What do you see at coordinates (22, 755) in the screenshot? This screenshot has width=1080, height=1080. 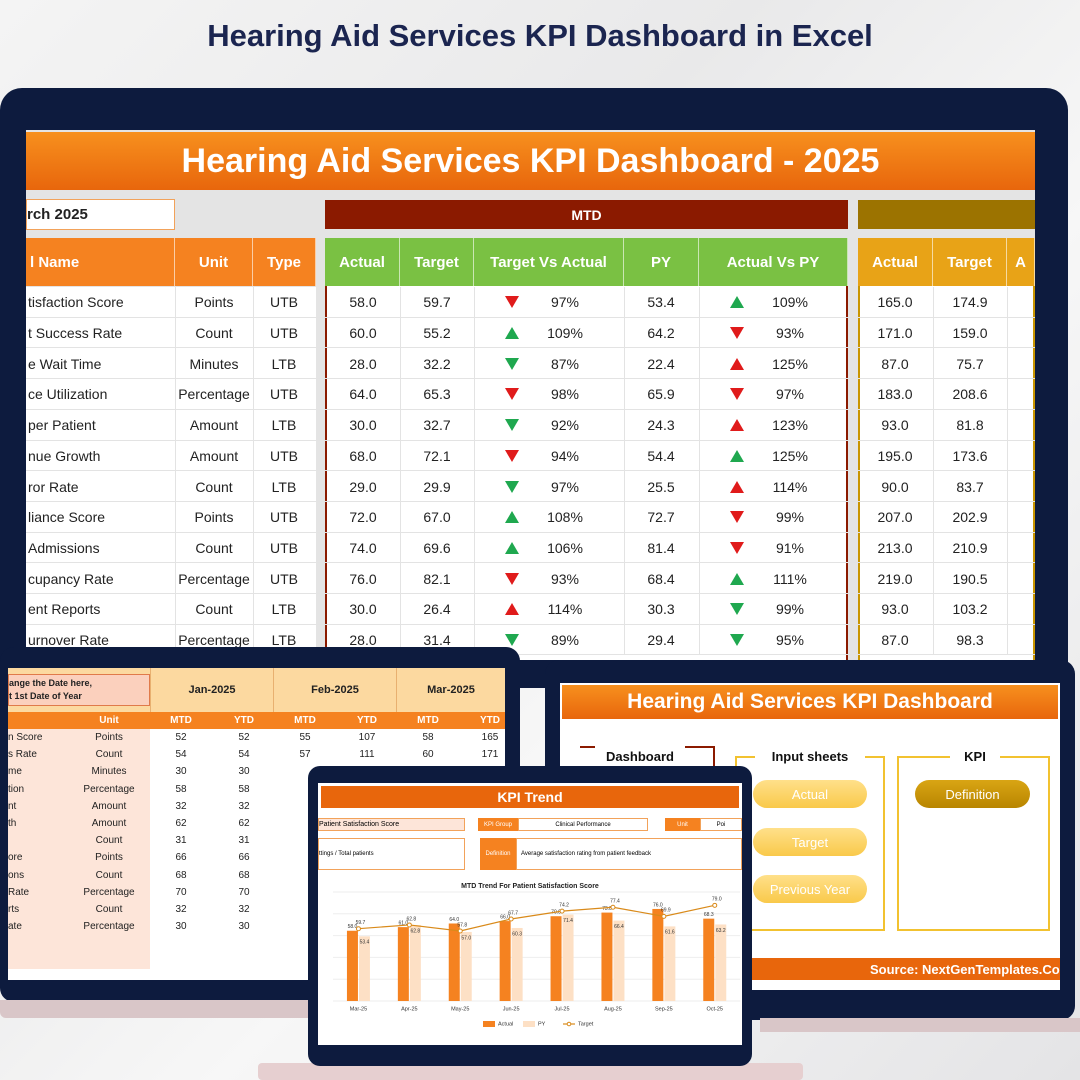 I see `table-cell: s Rate` at bounding box center [22, 755].